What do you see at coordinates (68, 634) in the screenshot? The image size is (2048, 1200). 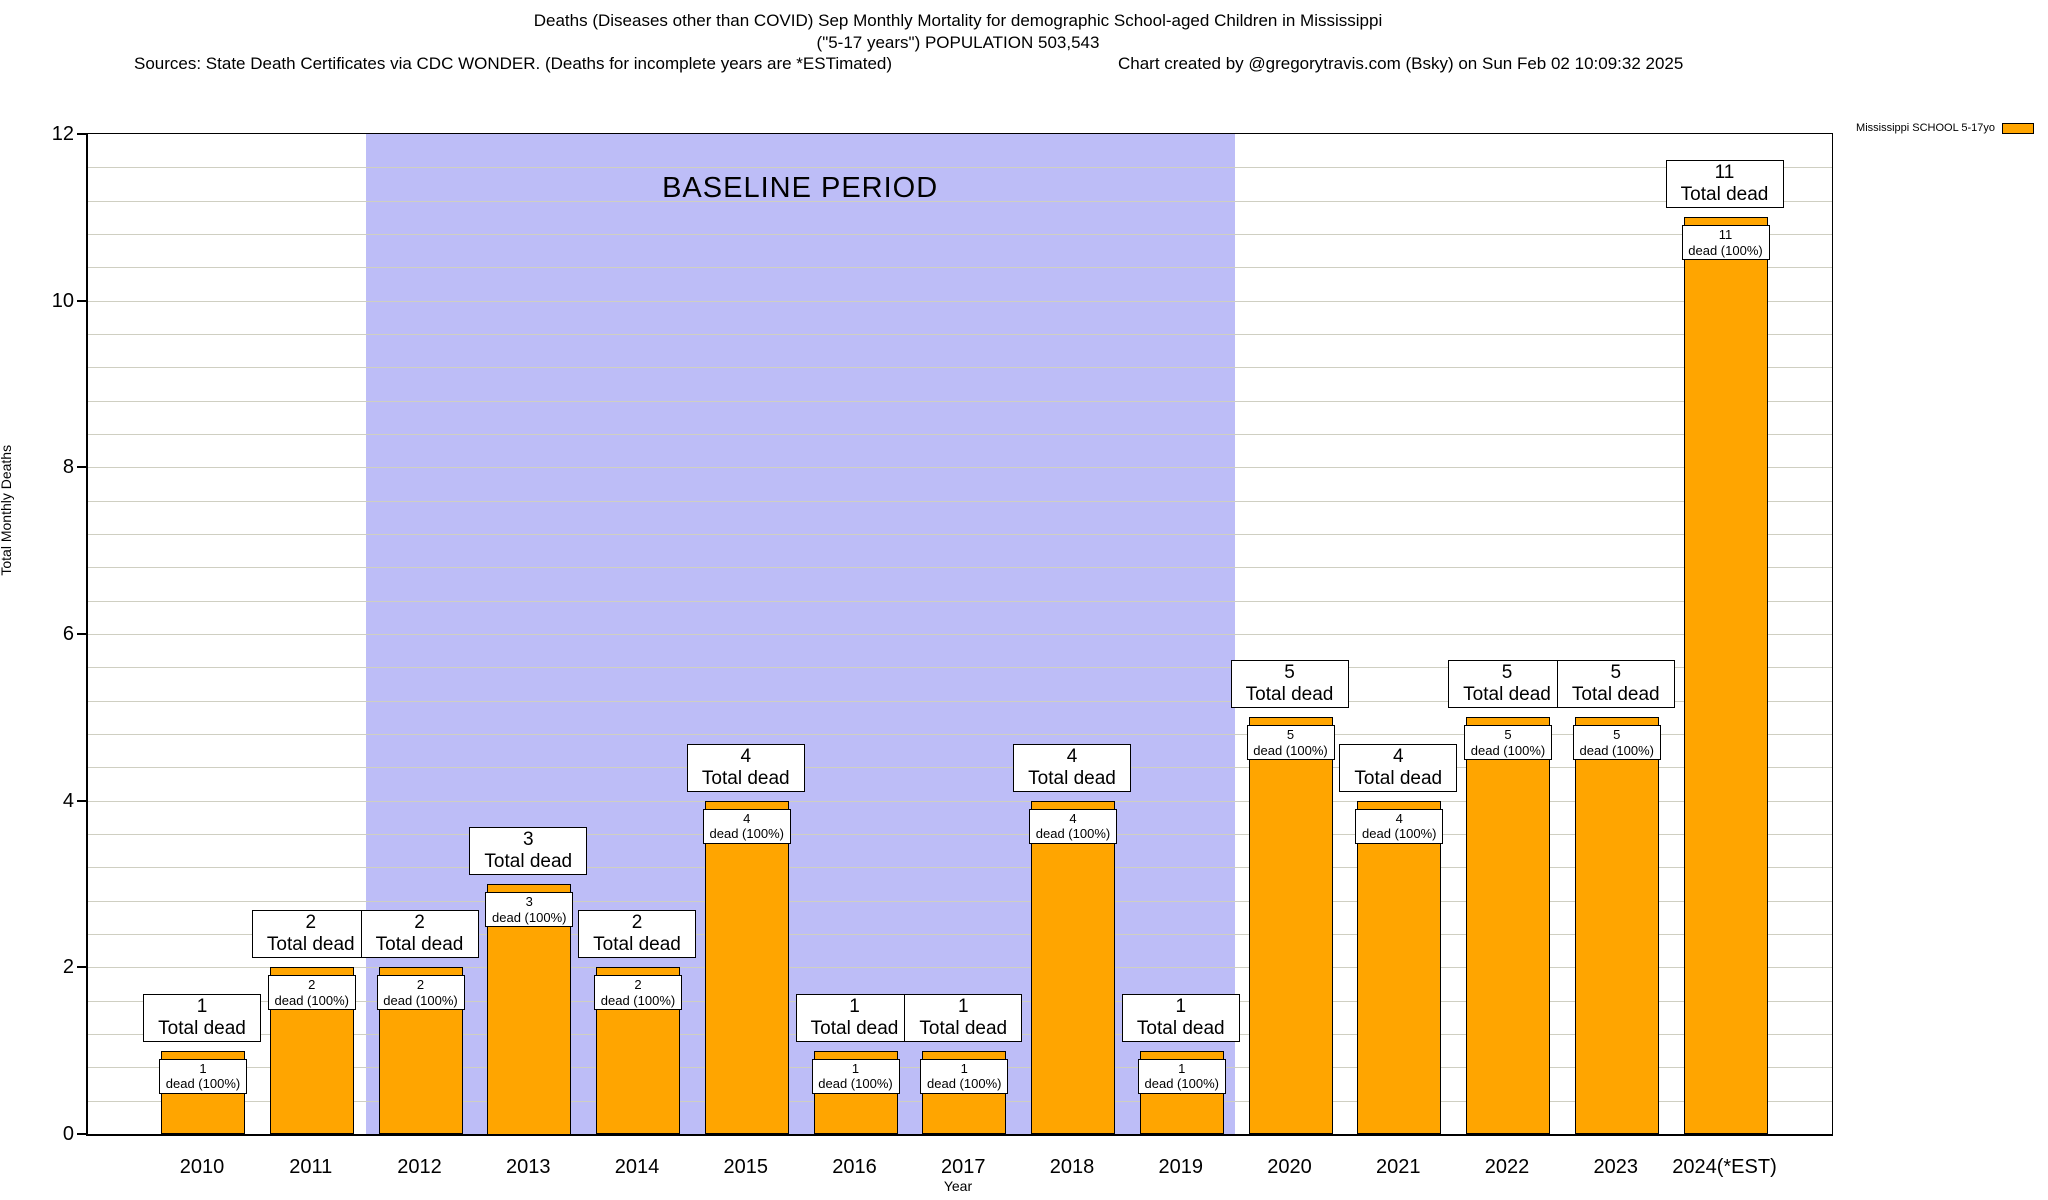 I see `y-tick-label: 6` at bounding box center [68, 634].